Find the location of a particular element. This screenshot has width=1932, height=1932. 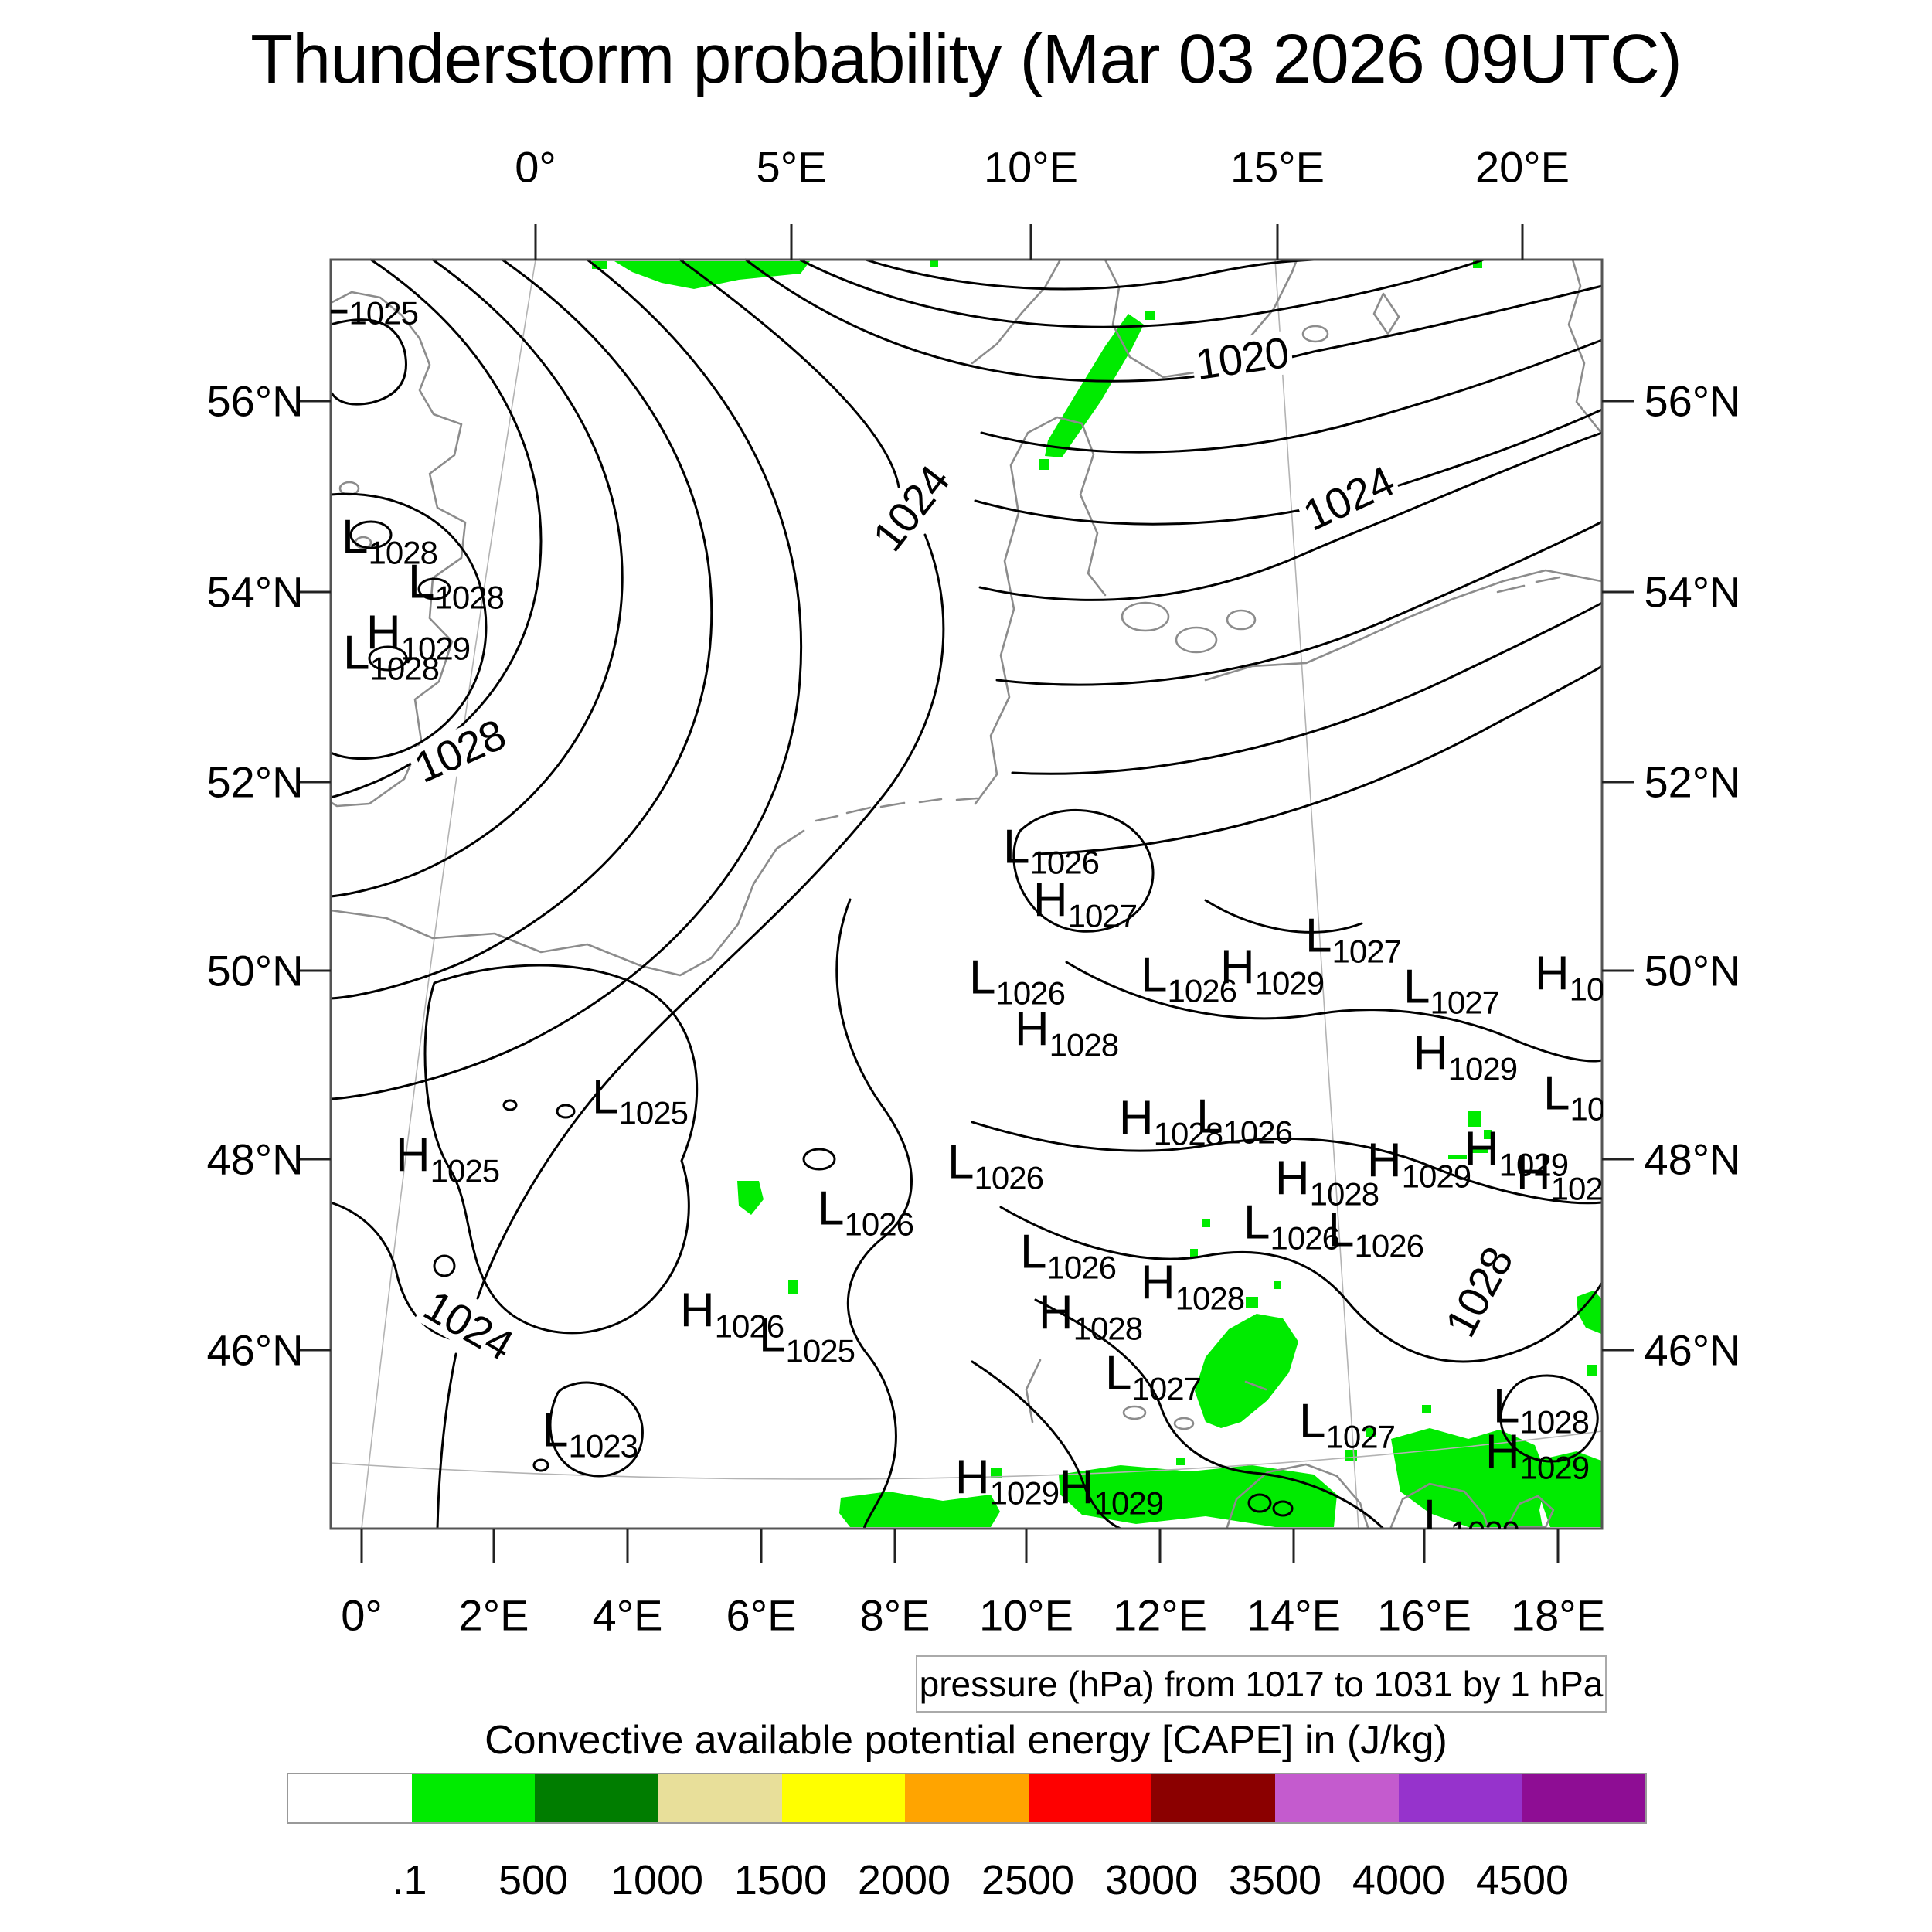

longitude-label: 12°E is located at coordinates (1160, 1615).